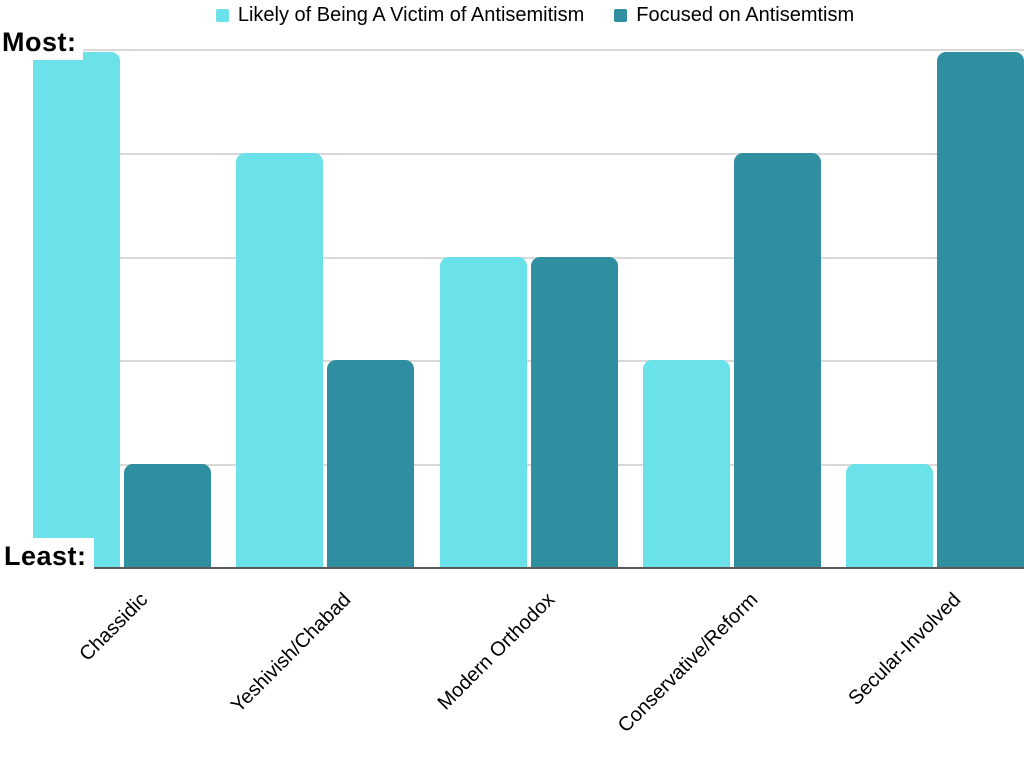  I want to click on bar-chassidic-likely-of-being-a-victim-of-antisemitism, so click(76, 310).